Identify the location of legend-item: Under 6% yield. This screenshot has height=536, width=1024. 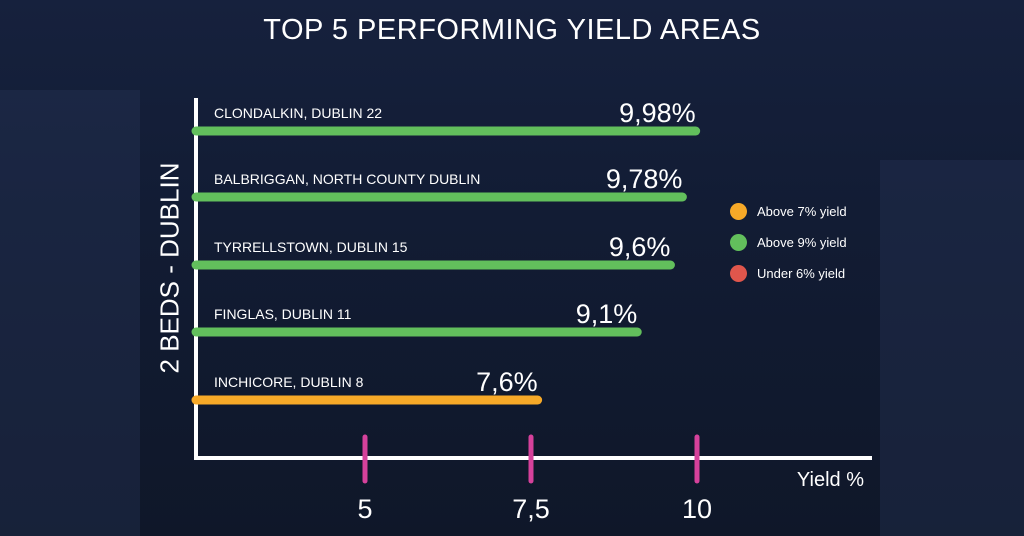
(788, 273).